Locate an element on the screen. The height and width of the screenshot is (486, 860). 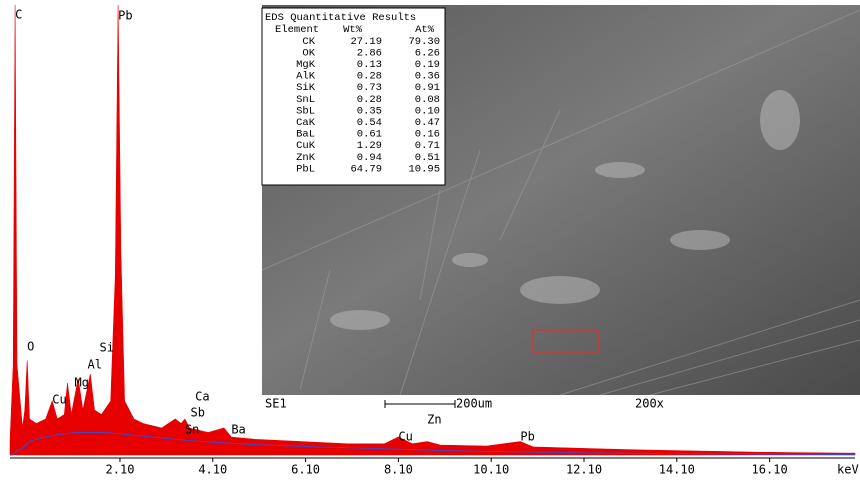
table-cell: CK is located at coordinates (308, 42).